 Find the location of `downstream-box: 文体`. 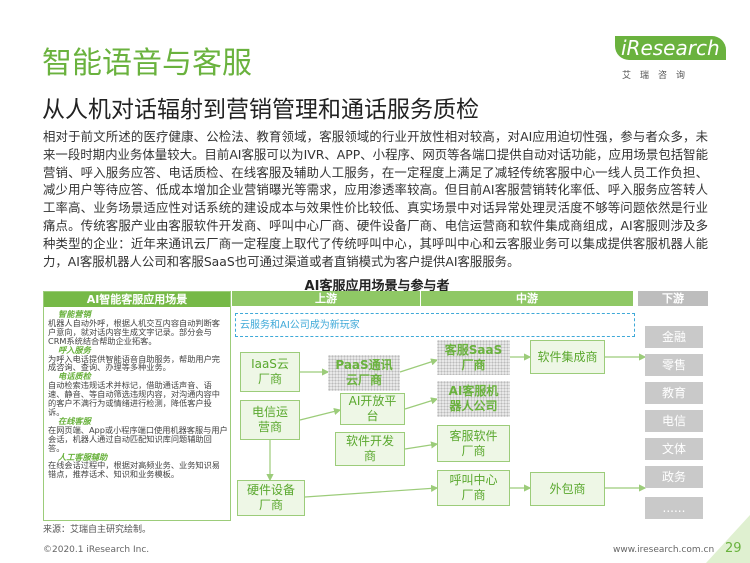

downstream-box: 文体 is located at coordinates (674, 449).